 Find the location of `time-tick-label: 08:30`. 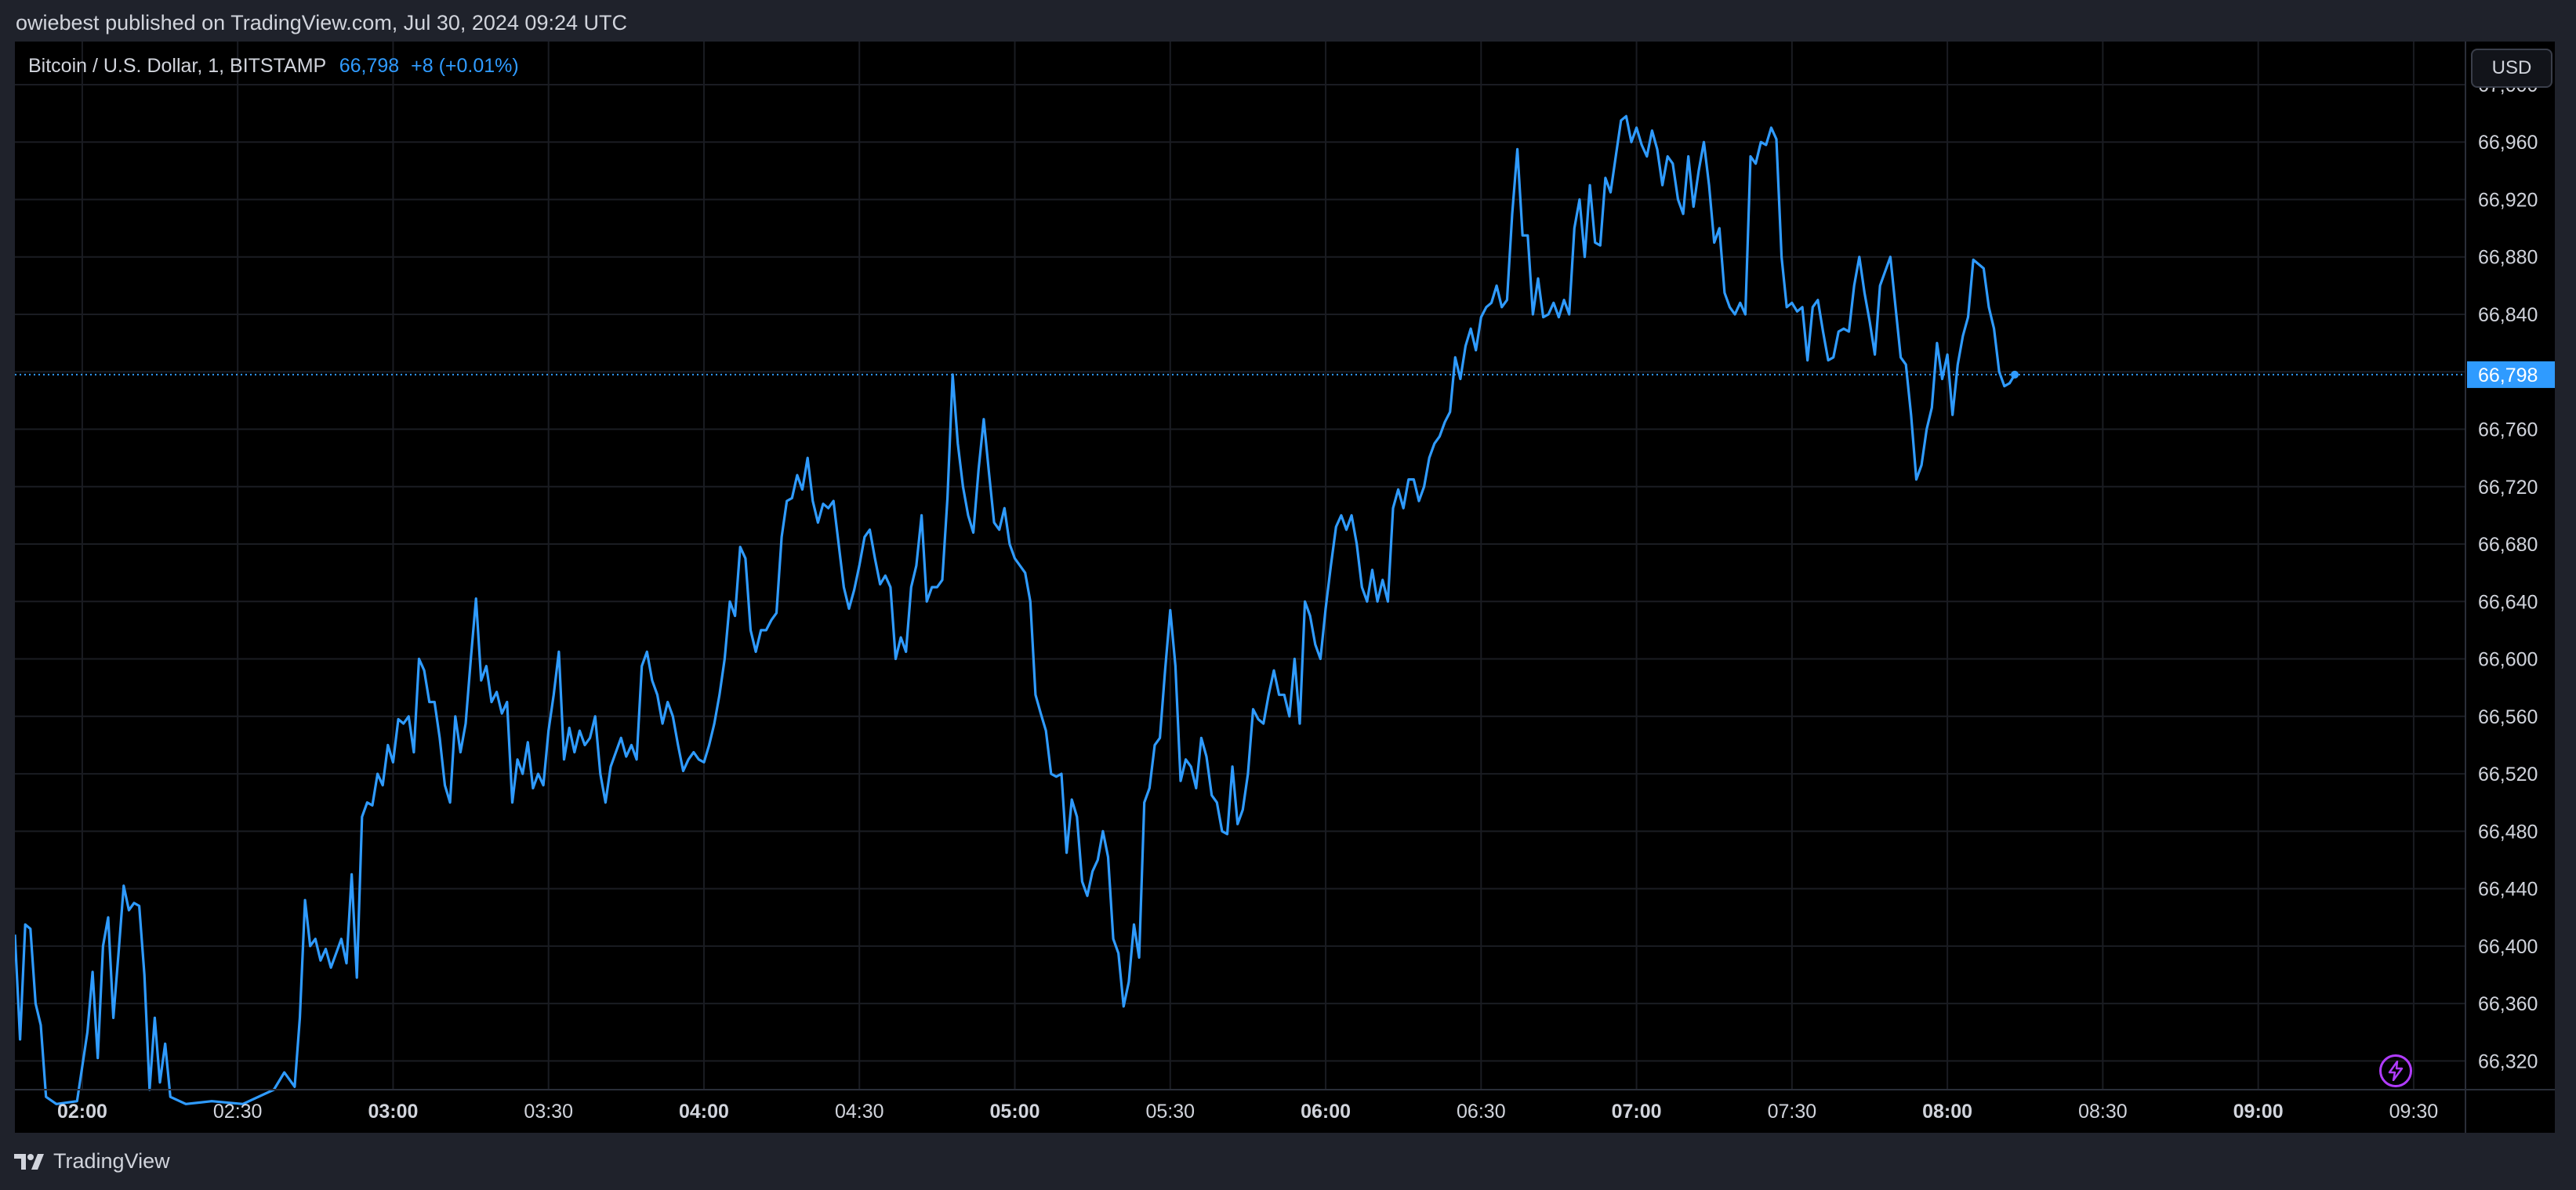

time-tick-label: 08:30 is located at coordinates (2103, 1112).